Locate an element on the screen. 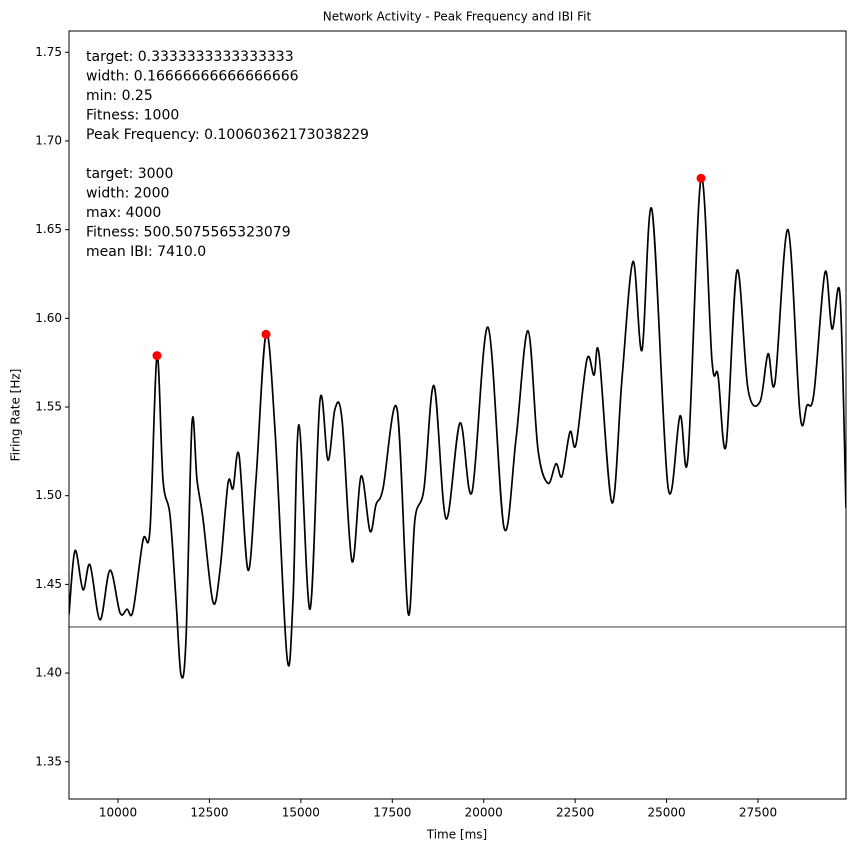 The width and height of the screenshot is (855, 853). annotation-line: width: 0.16666666666666666 is located at coordinates (192, 77).